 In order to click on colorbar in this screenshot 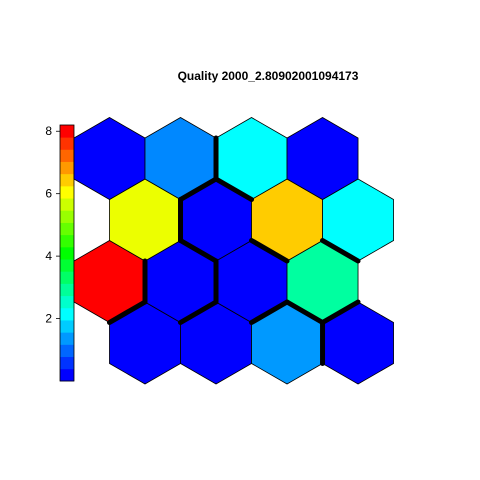, I will do `click(67, 253)`.